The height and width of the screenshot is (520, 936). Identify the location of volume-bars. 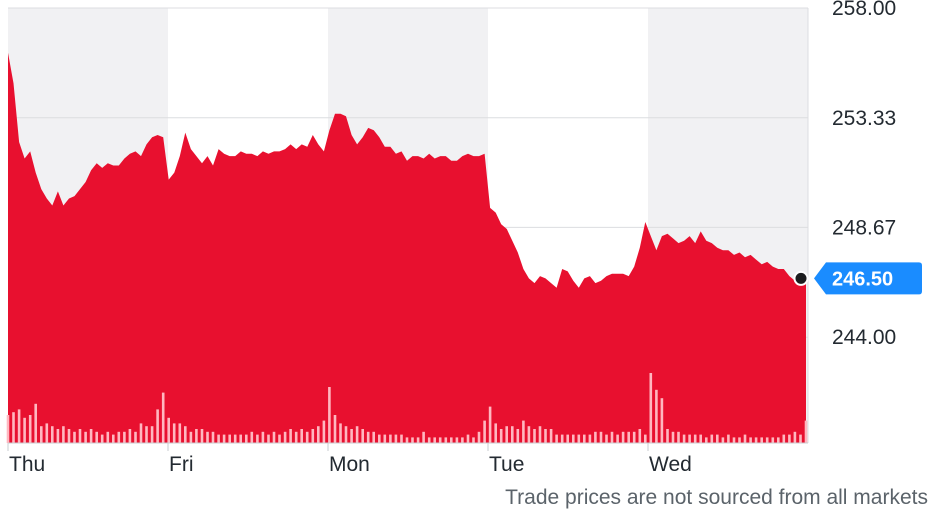
(407, 408).